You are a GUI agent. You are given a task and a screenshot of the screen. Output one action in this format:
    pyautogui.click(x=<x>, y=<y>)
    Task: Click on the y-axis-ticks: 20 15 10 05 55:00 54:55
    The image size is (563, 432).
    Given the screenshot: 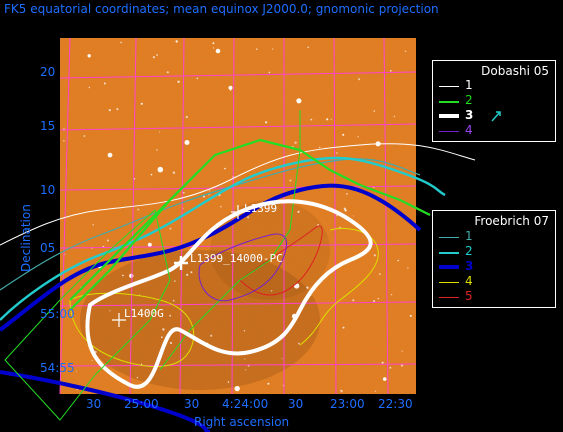 What is the action you would take?
    pyautogui.click(x=57, y=220)
    